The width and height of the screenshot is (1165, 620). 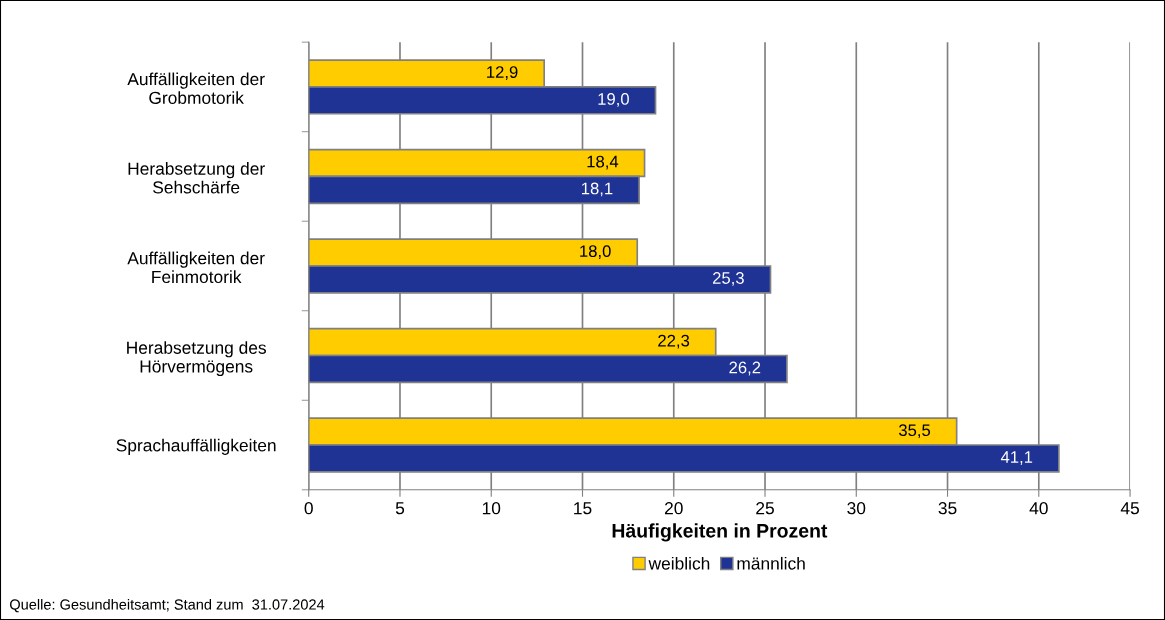 I want to click on y-tick-label: Herabsetzung der Sehschärfe, so click(x=196, y=178).